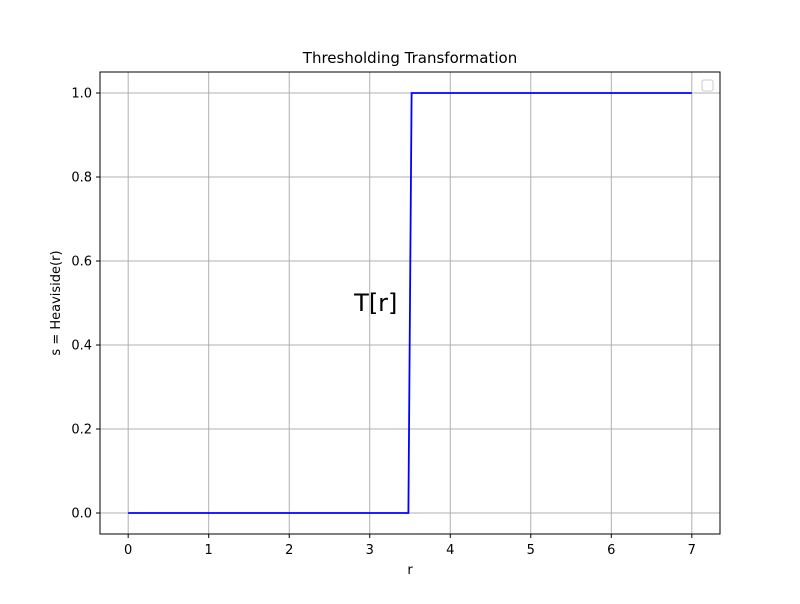 The image size is (800, 604). I want to click on chart-title: Thresholding Transformation, so click(409, 58).